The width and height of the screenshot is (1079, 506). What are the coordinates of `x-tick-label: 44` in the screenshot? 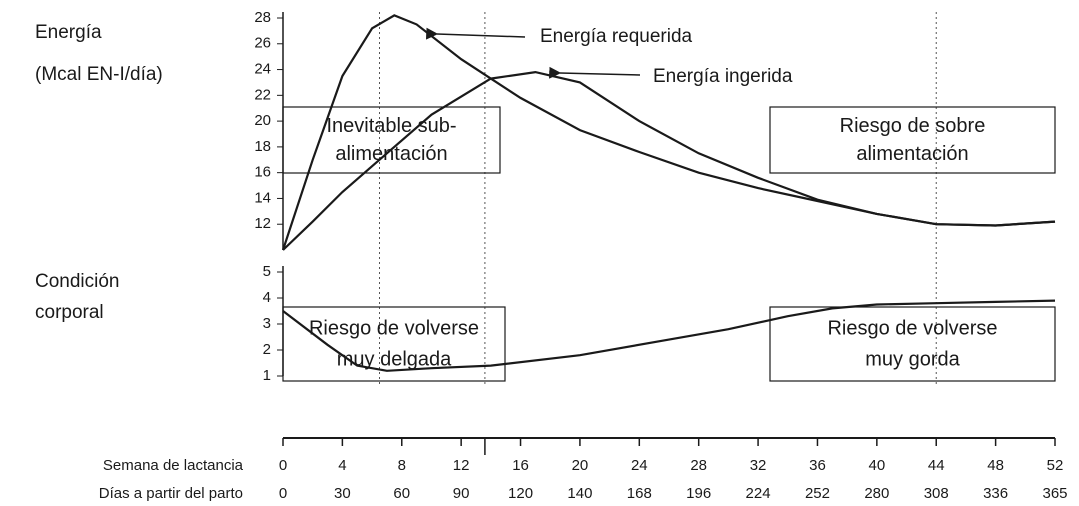 It's located at (936, 465).